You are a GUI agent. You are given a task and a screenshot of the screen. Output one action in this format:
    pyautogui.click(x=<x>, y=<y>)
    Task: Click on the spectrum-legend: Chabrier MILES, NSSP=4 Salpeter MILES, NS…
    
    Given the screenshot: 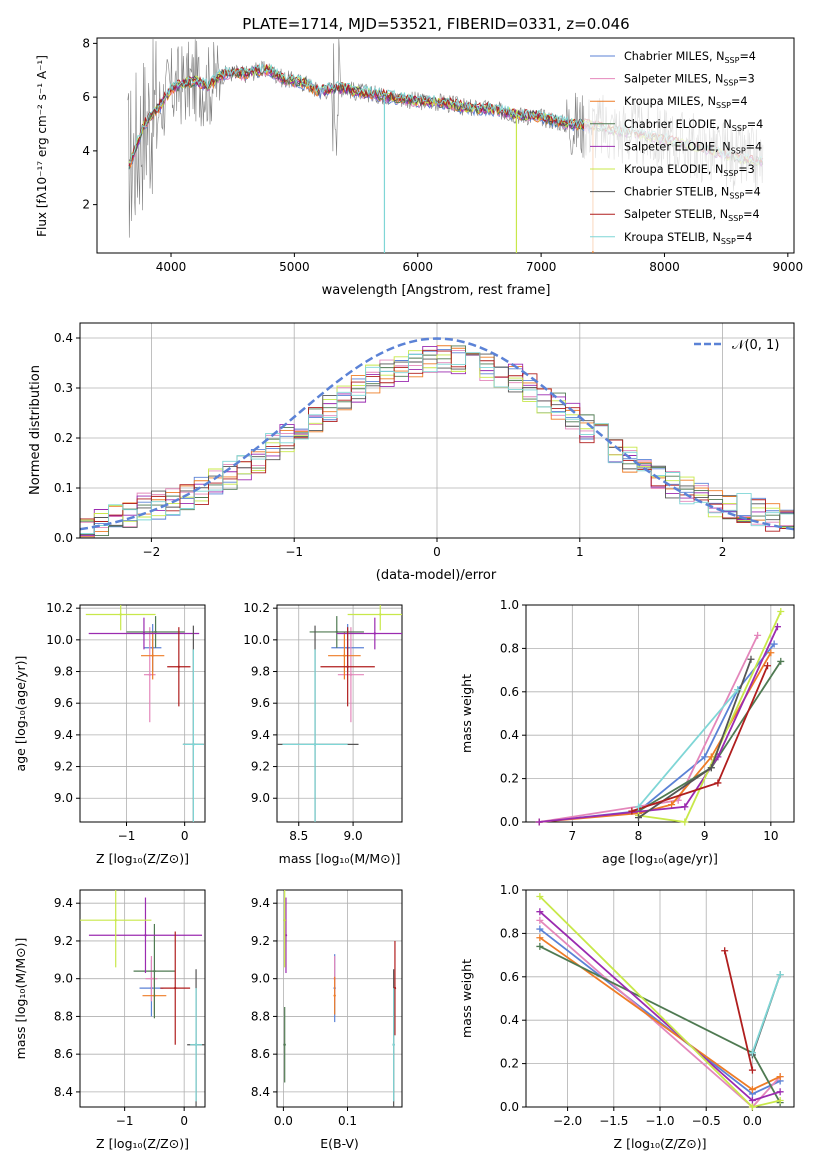 What is the action you would take?
    pyautogui.click(x=687, y=148)
    